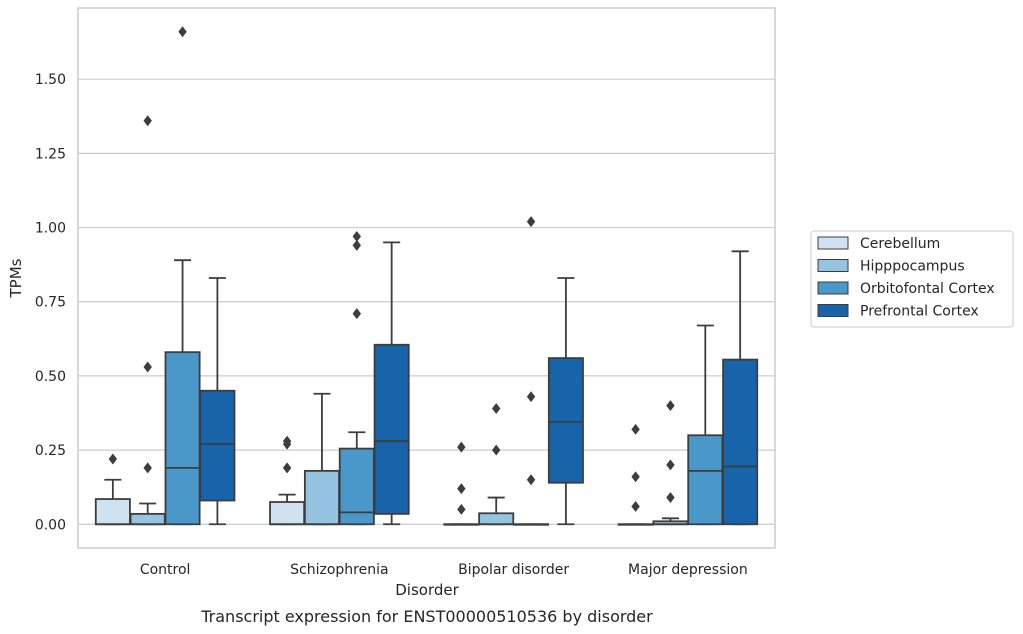  I want to click on x-tick-label: Major depression, so click(688, 570).